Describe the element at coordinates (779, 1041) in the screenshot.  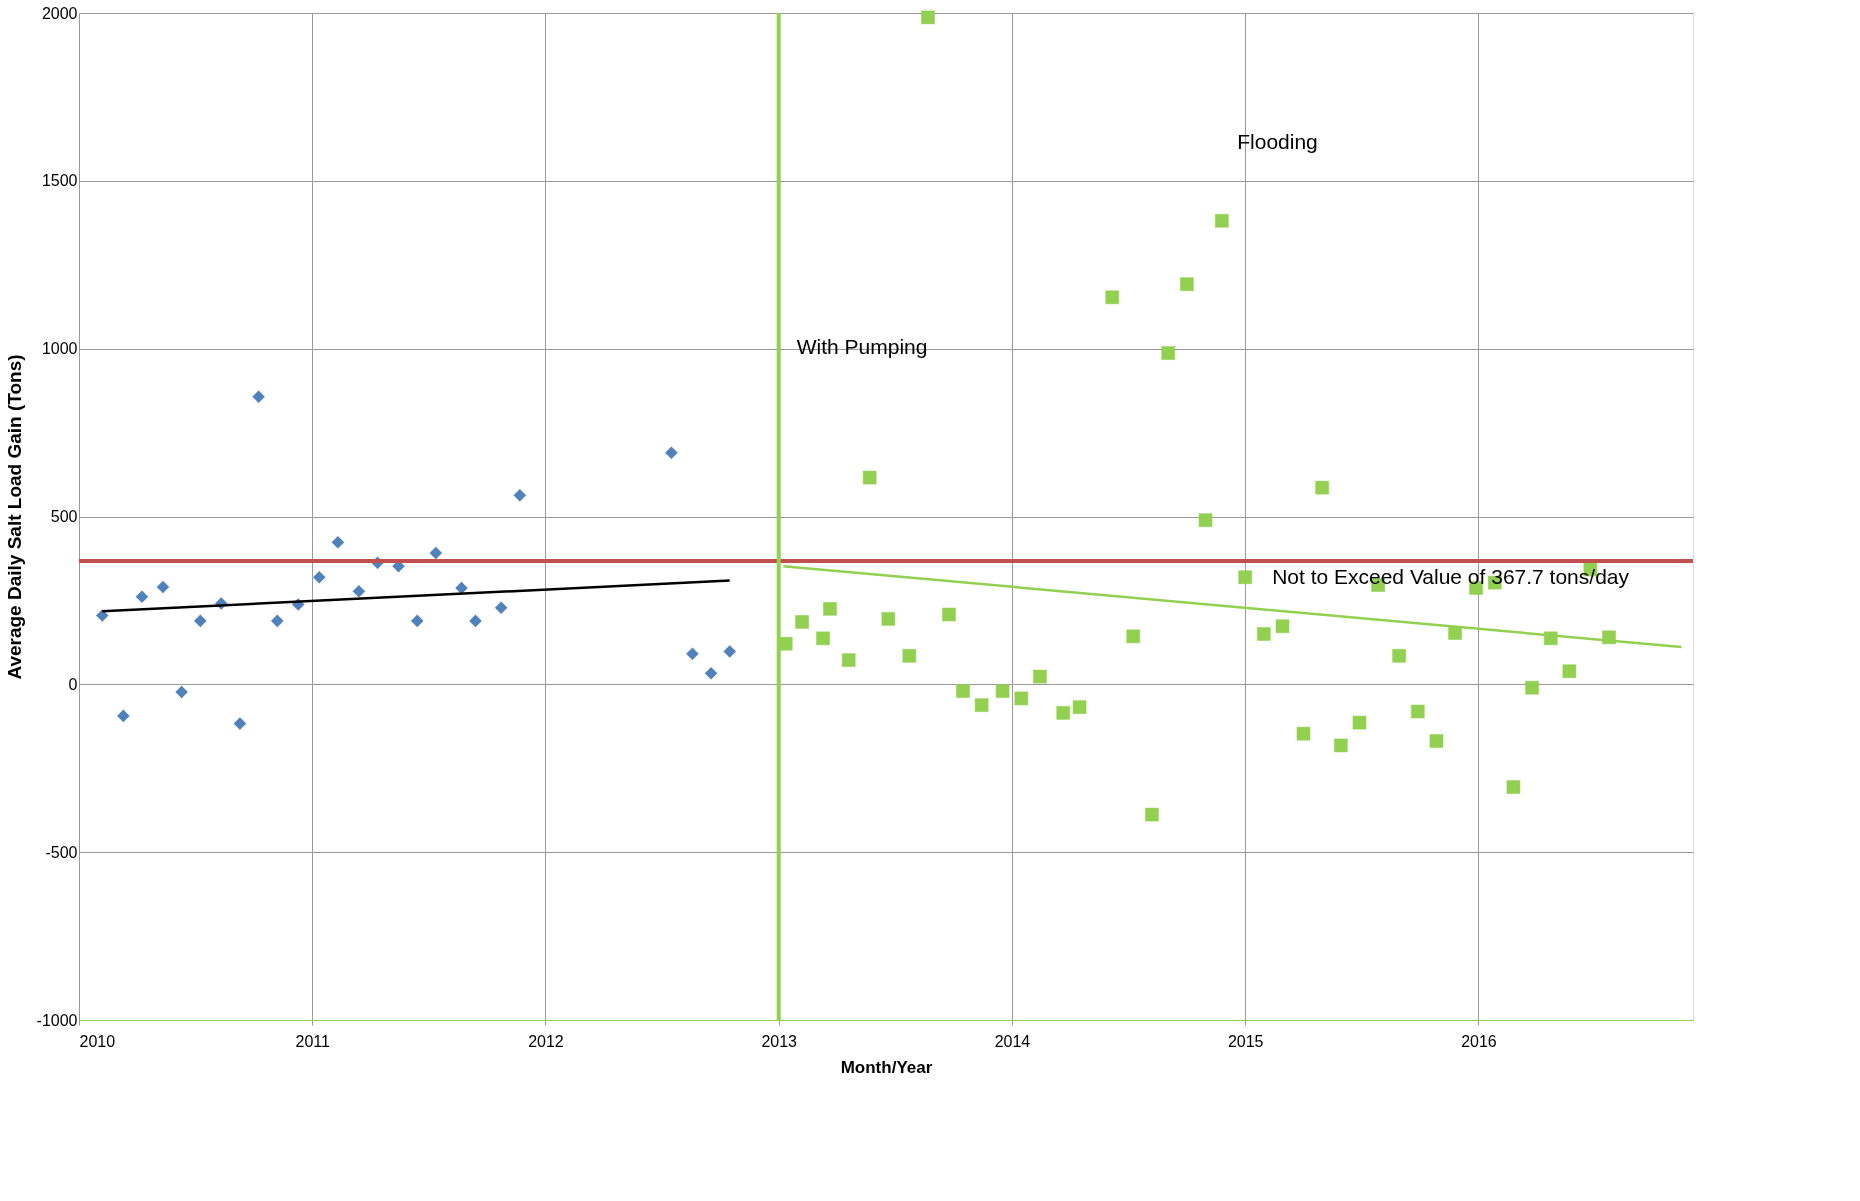
I see `x-tick-label: 2013` at that location.